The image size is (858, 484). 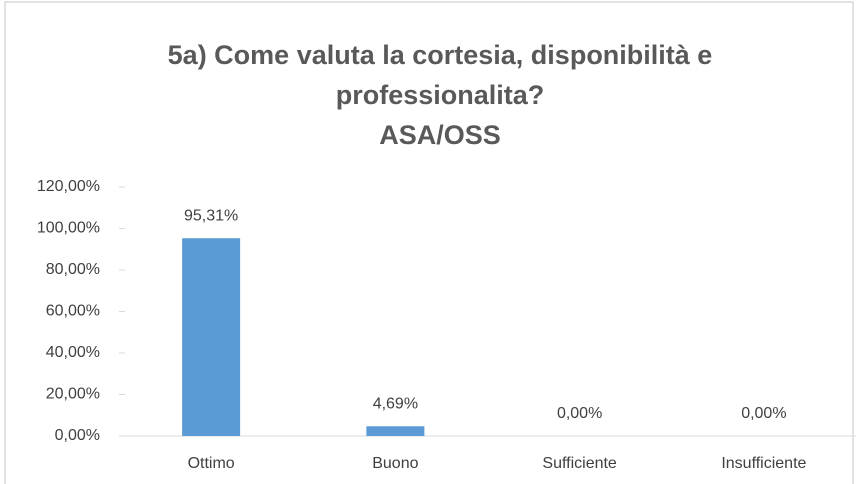 What do you see at coordinates (73, 394) in the screenshot?
I see `y-tick-label: 20,00%` at bounding box center [73, 394].